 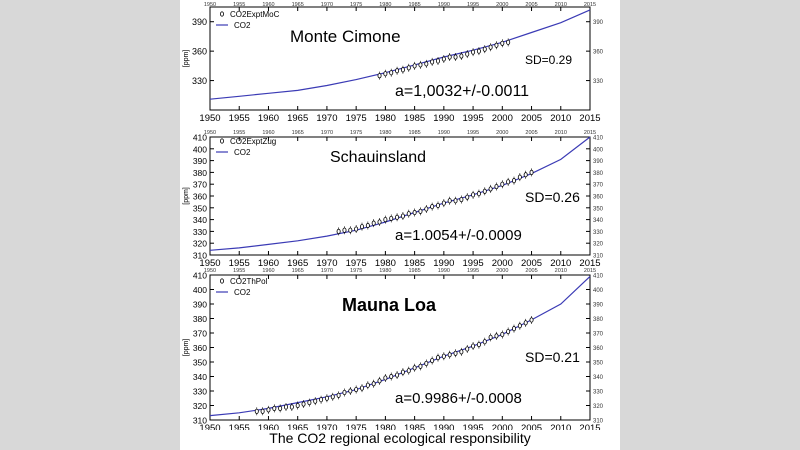 What do you see at coordinates (598, 291) in the screenshot?
I see `y-tick-label-right: 400` at bounding box center [598, 291].